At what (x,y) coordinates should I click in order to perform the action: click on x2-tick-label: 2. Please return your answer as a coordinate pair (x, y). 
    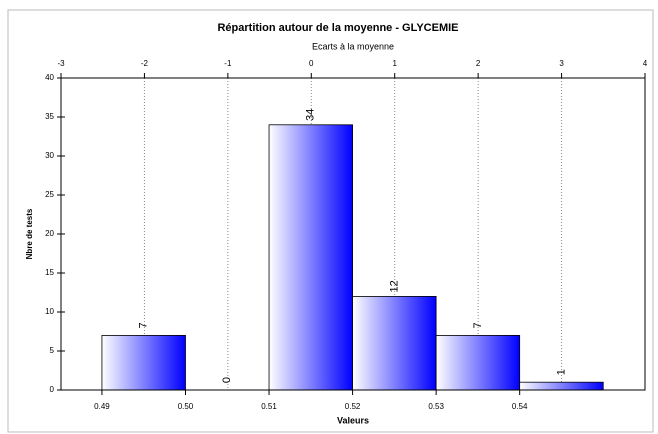
    Looking at the image, I should click on (478, 63).